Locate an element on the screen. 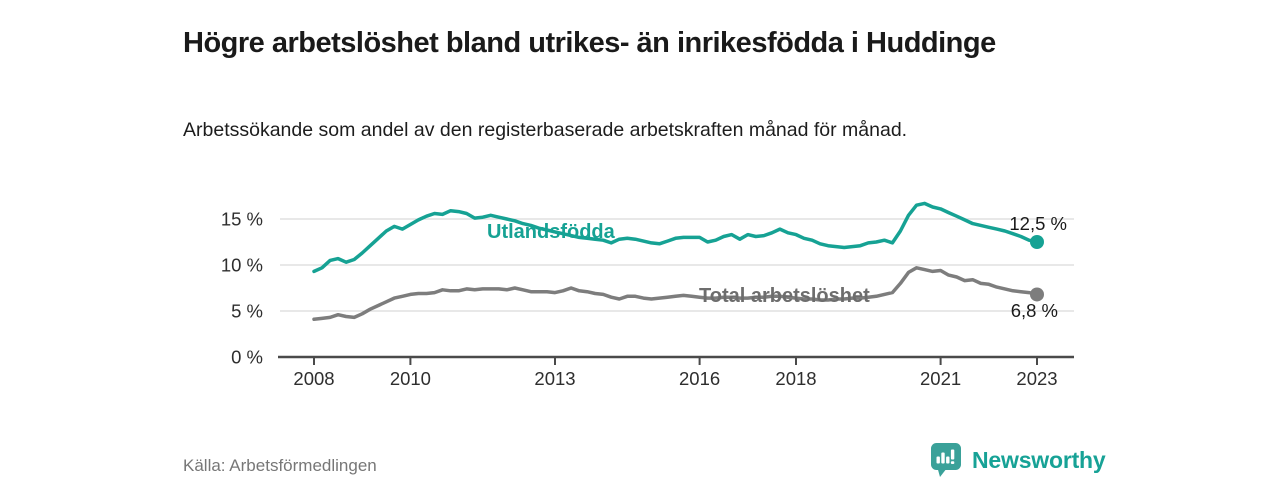 The width and height of the screenshot is (1280, 480). series-line-utlandsf-dda is located at coordinates (675, 237).